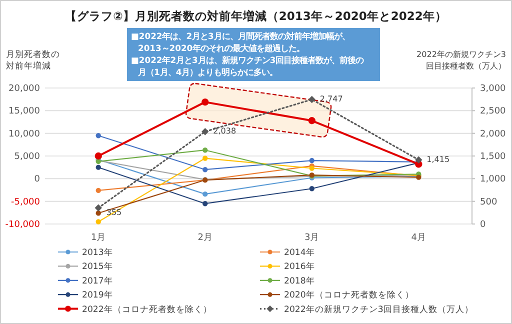  What do you see at coordinates (461, 60) in the screenshot?
I see `y2-axis-title: 2022年の新規ワクチン3回目接種者数（万人）` at bounding box center [461, 60].